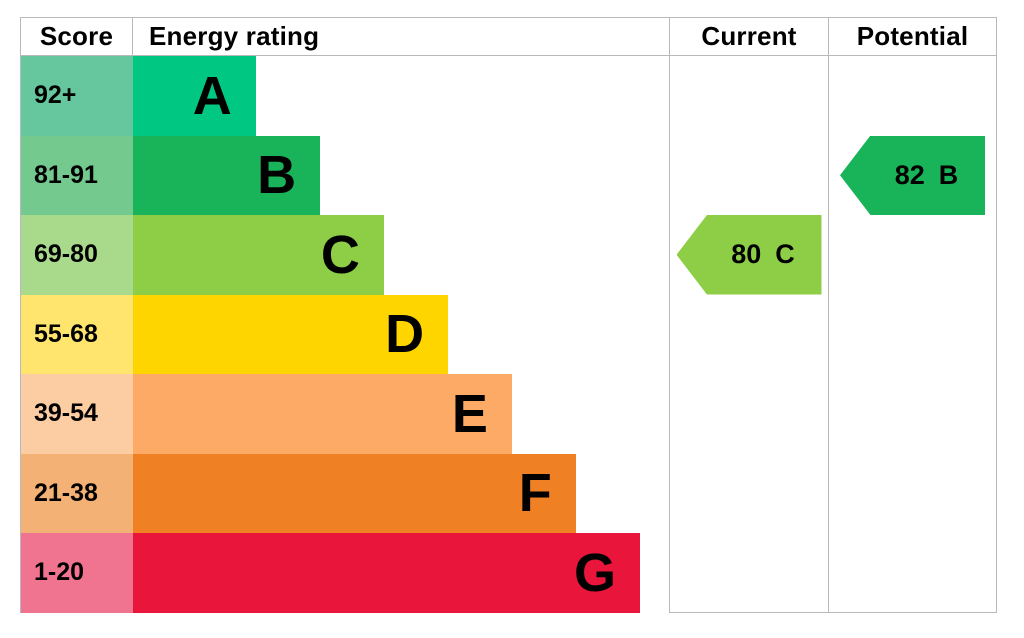 The image size is (1024, 638). I want to click on potential-cell-row-f, so click(912, 494).